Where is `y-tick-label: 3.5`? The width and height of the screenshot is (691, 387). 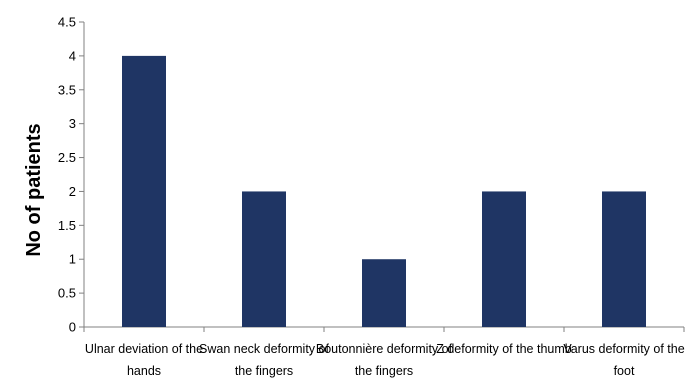
y-tick-label: 3.5 is located at coordinates (67, 89).